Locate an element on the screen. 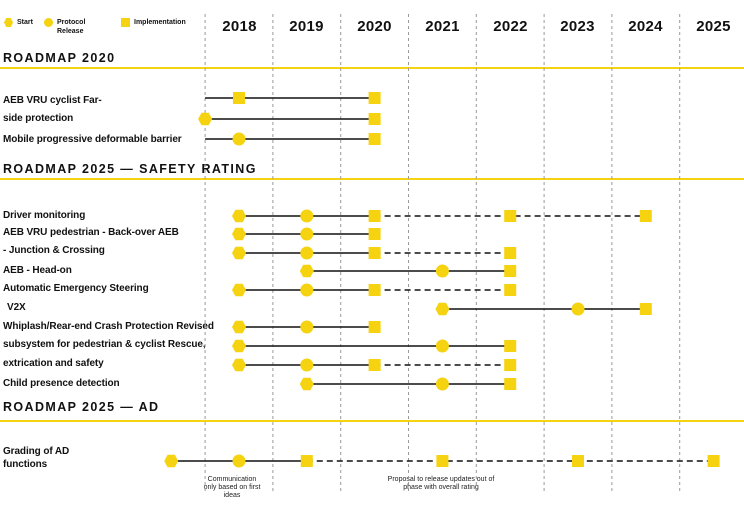  start-hexagon-icon is located at coordinates (8, 22).